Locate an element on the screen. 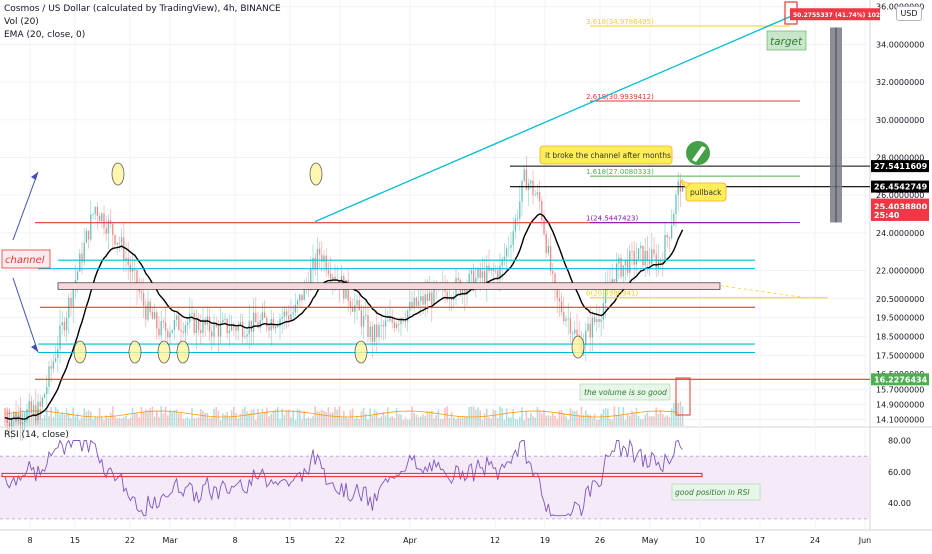 The width and height of the screenshot is (932, 554). annotation-box is located at coordinates (786, 40).